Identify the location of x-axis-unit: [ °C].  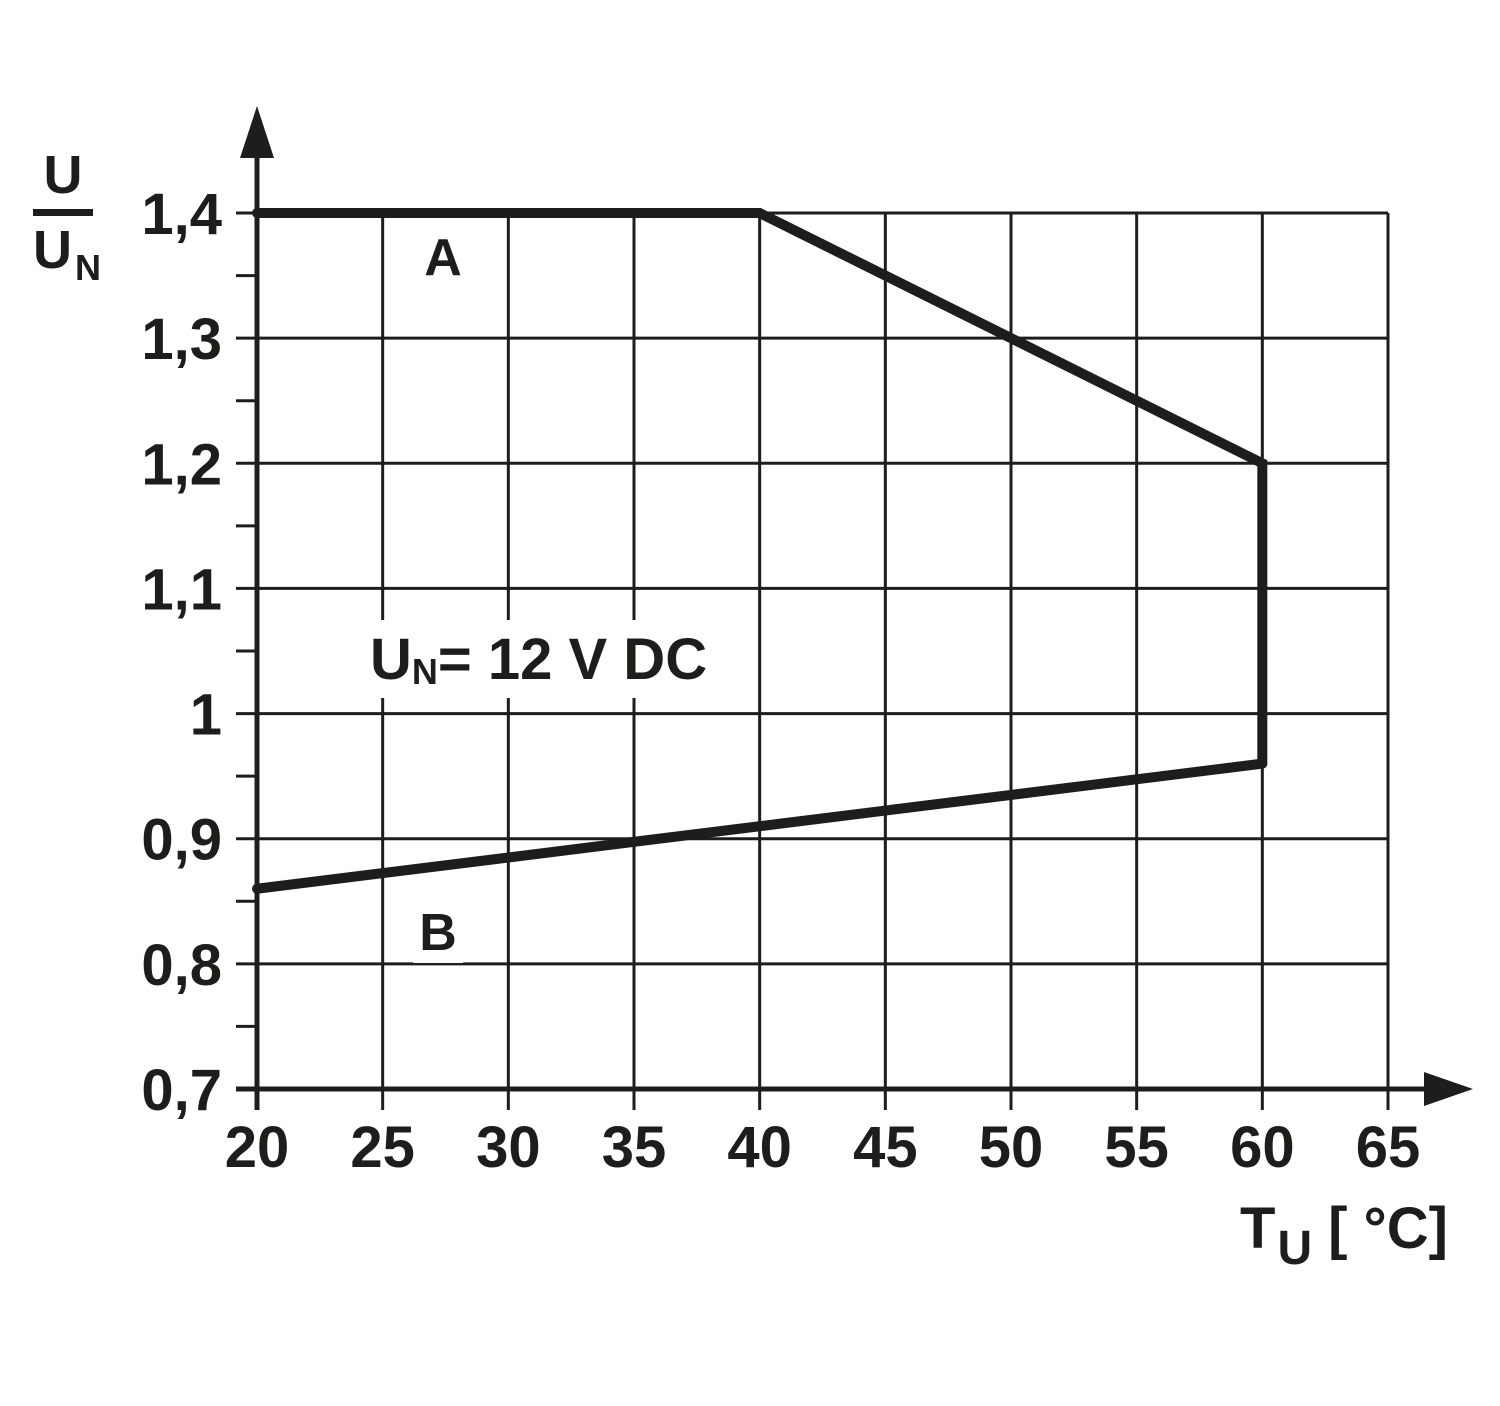
(1388, 1228).